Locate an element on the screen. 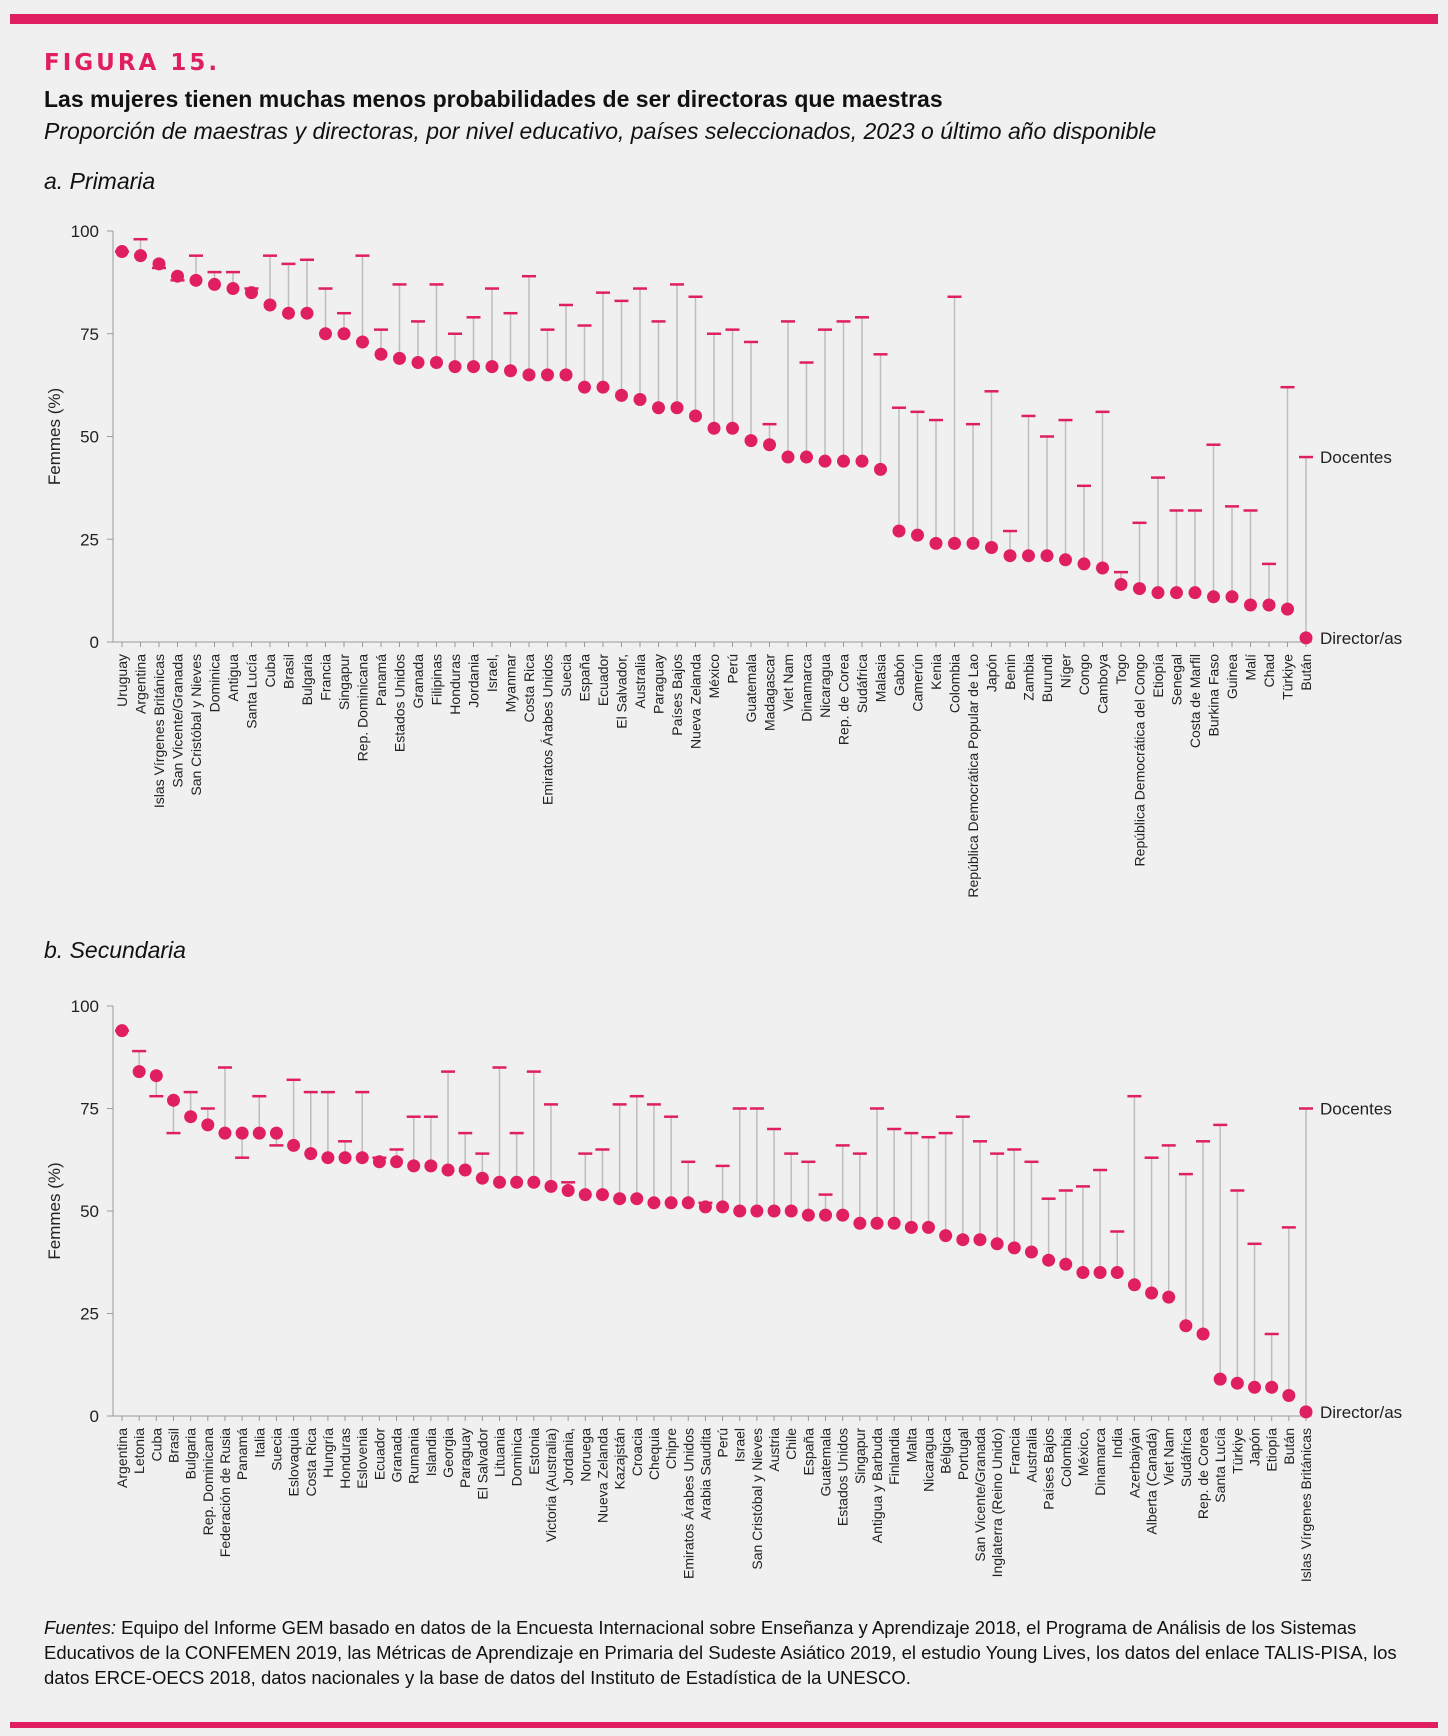 Image resolution: width=1448 pixels, height=1736 pixels. p0-y-tick-label: 25 is located at coordinates (89, 539).